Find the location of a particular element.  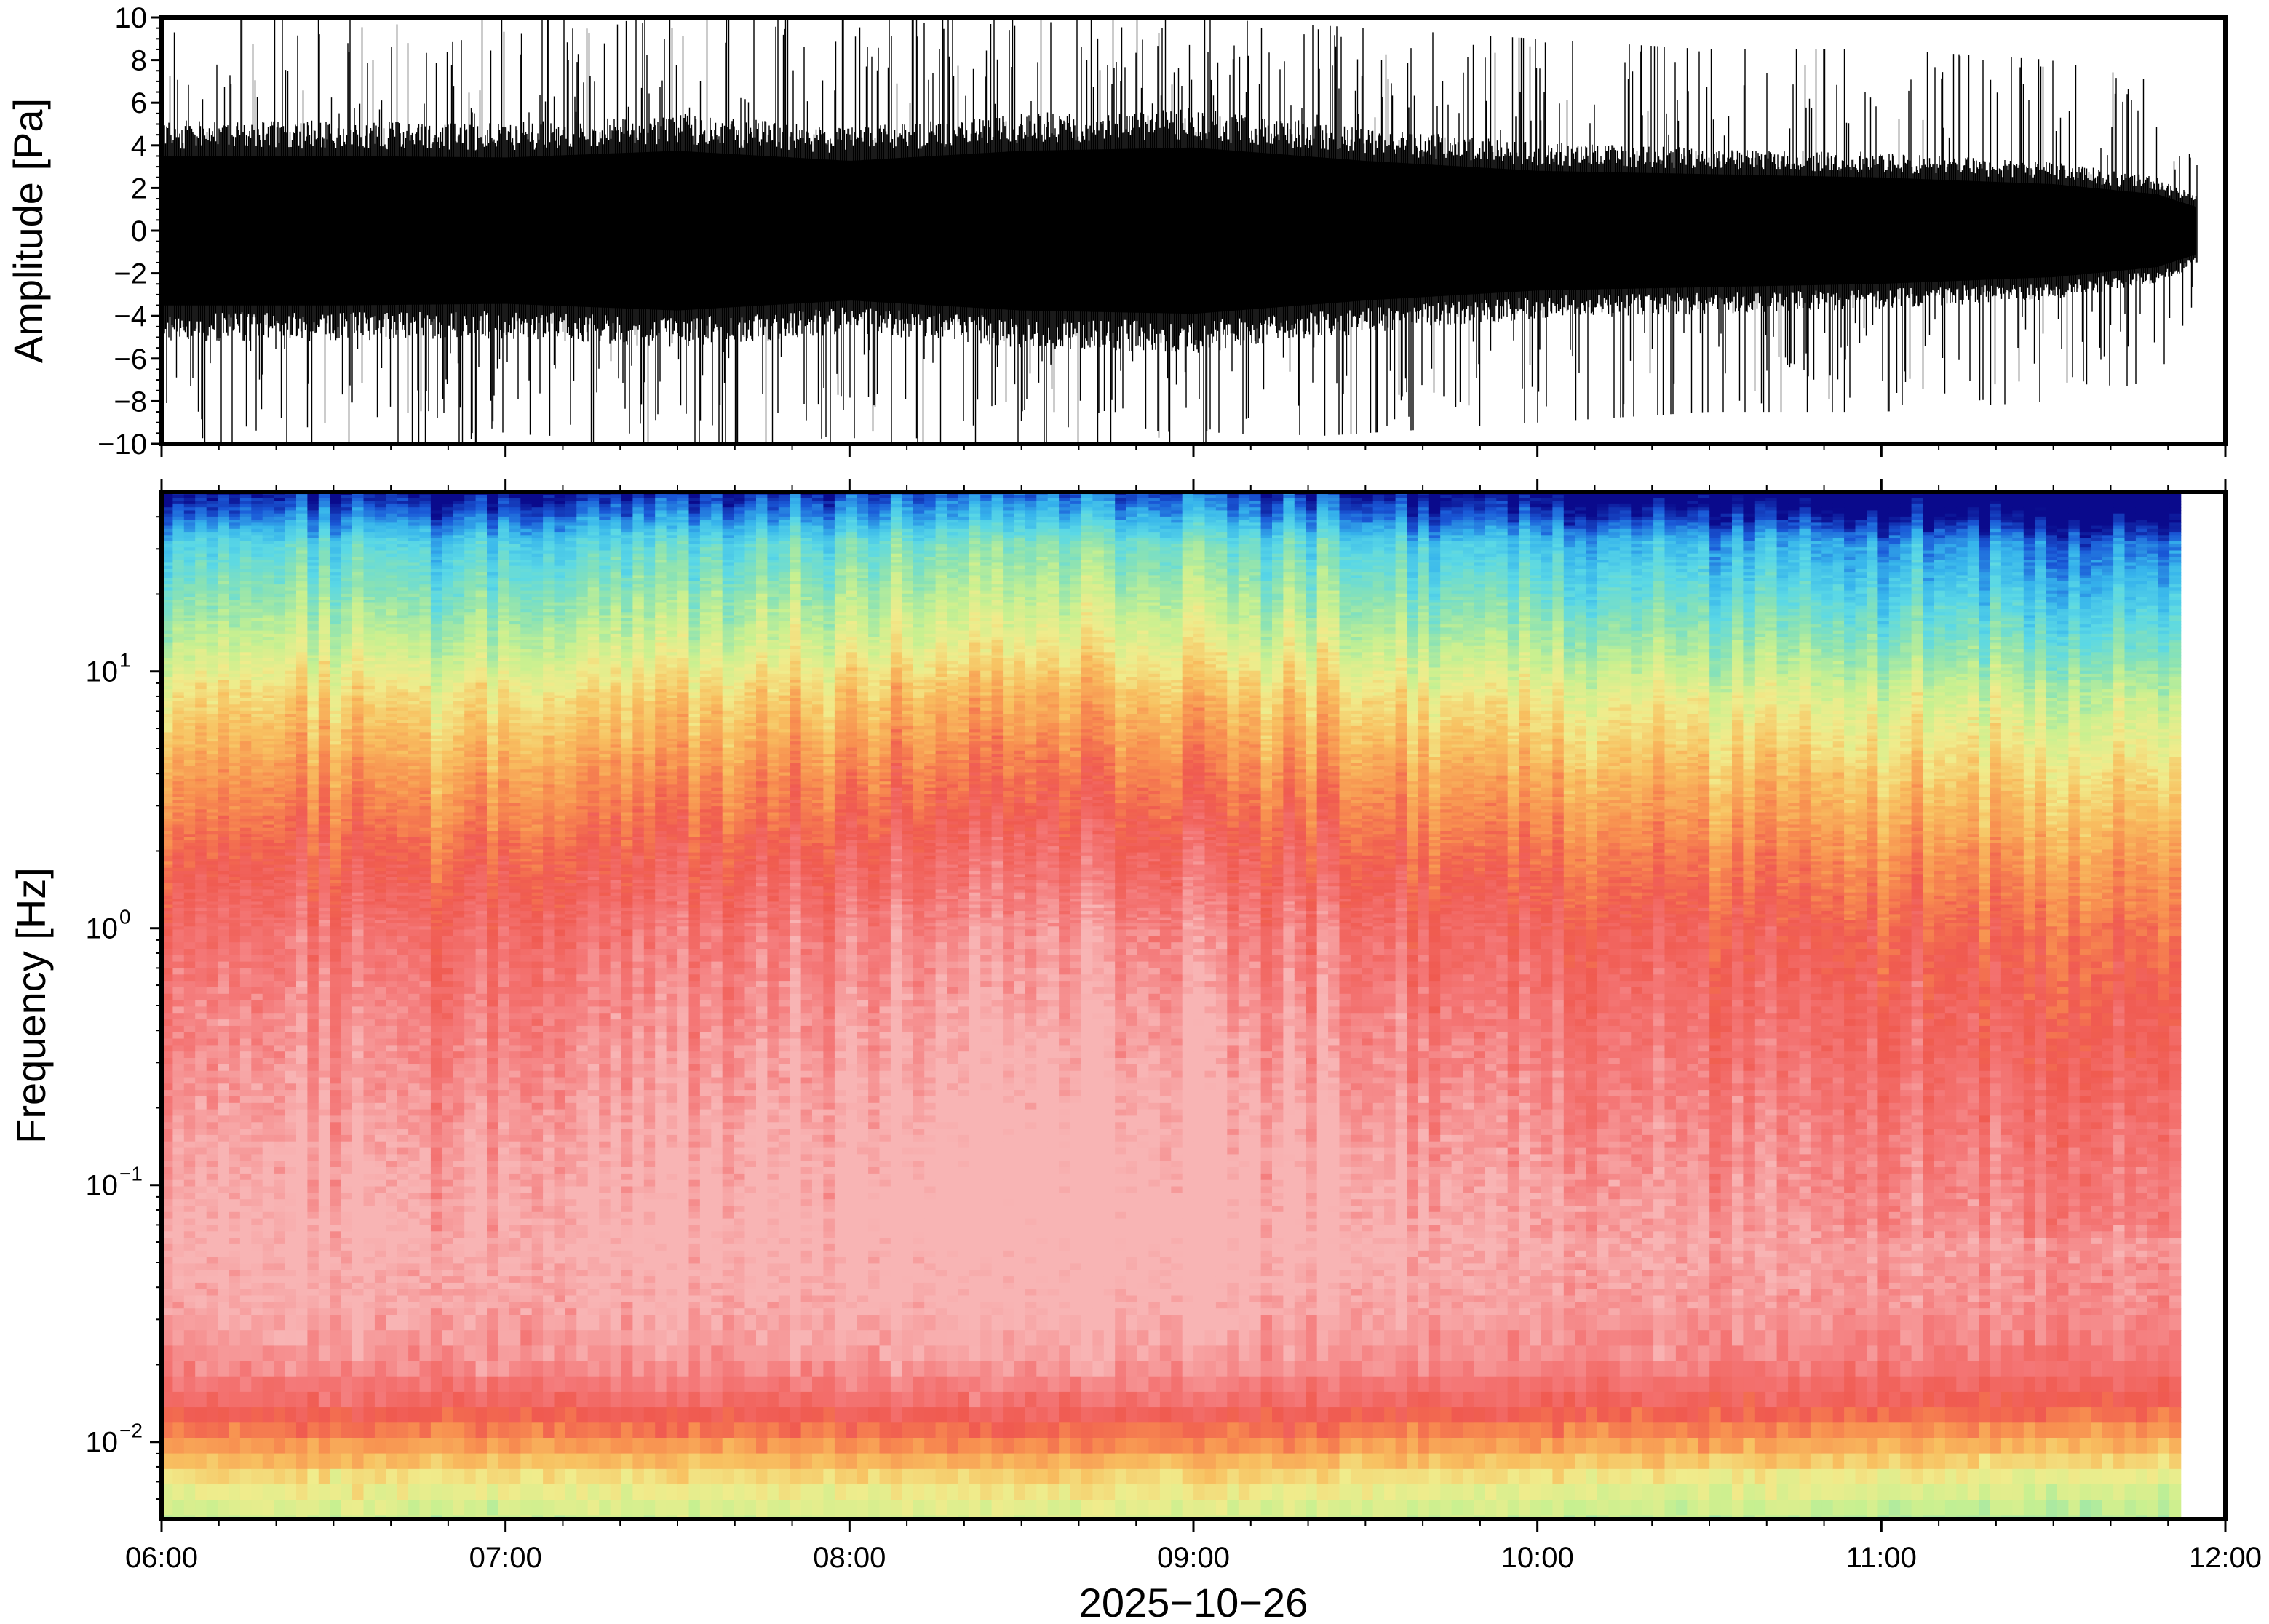

waveform-y-tick-label: 4 is located at coordinates (139, 146).